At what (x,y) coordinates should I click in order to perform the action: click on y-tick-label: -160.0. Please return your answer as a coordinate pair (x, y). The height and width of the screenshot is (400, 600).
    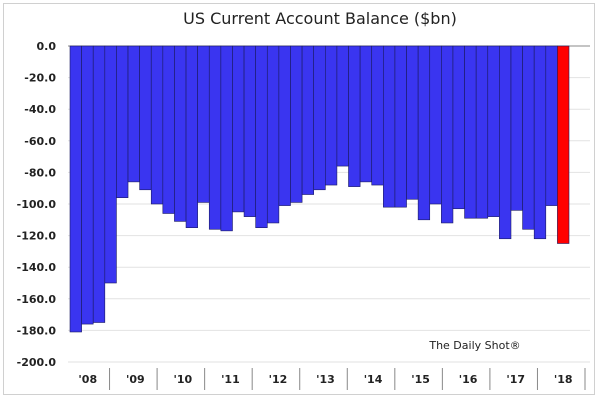
    Looking at the image, I should click on (37, 299).